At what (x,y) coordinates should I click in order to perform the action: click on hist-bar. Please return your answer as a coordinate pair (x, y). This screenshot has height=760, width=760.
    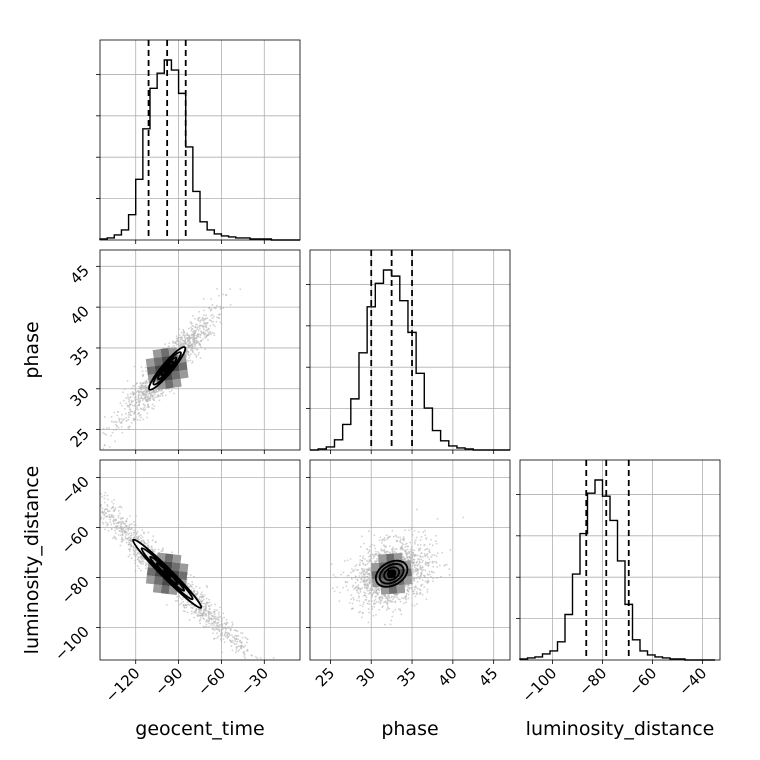
    Looking at the image, I should click on (132, 227).